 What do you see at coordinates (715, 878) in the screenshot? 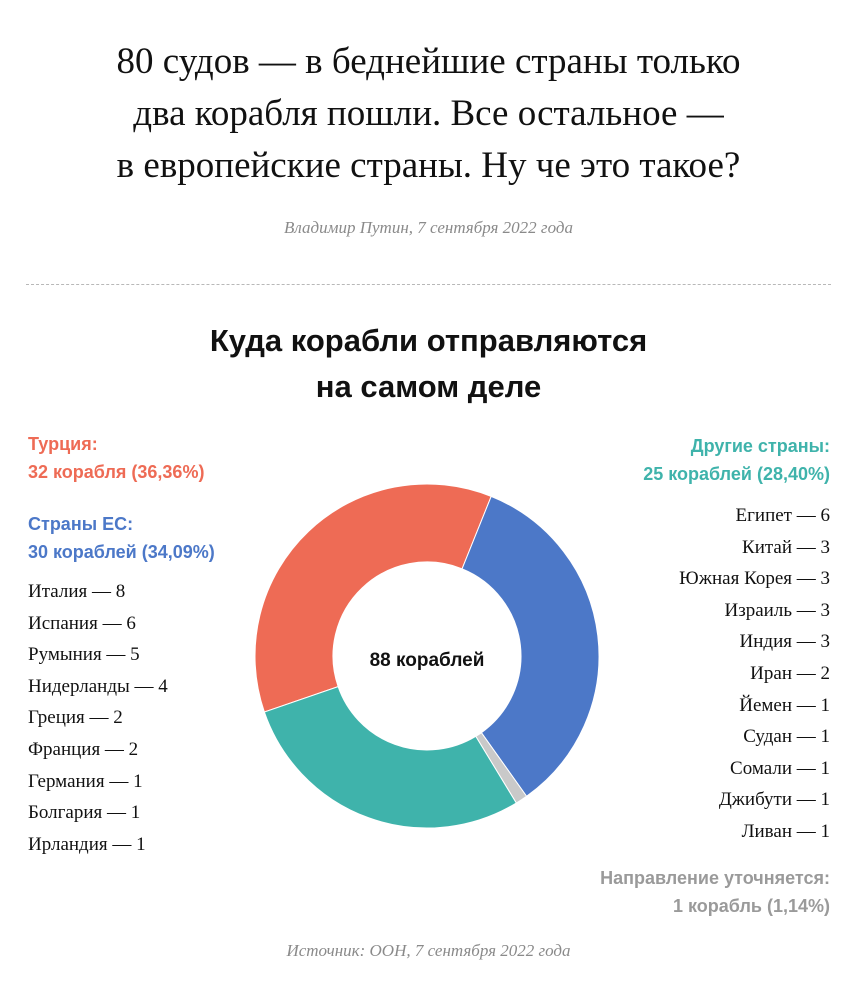
I see `unknown-name: Направление уточняется:` at bounding box center [715, 878].